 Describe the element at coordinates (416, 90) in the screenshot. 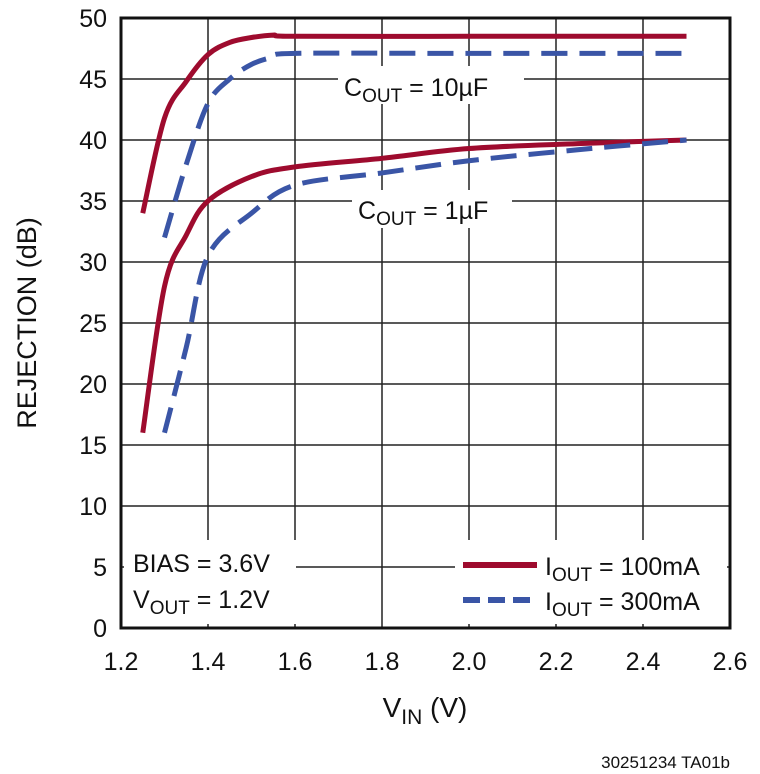

I see `annotation-cout-10uf: COUT = 10µF` at that location.